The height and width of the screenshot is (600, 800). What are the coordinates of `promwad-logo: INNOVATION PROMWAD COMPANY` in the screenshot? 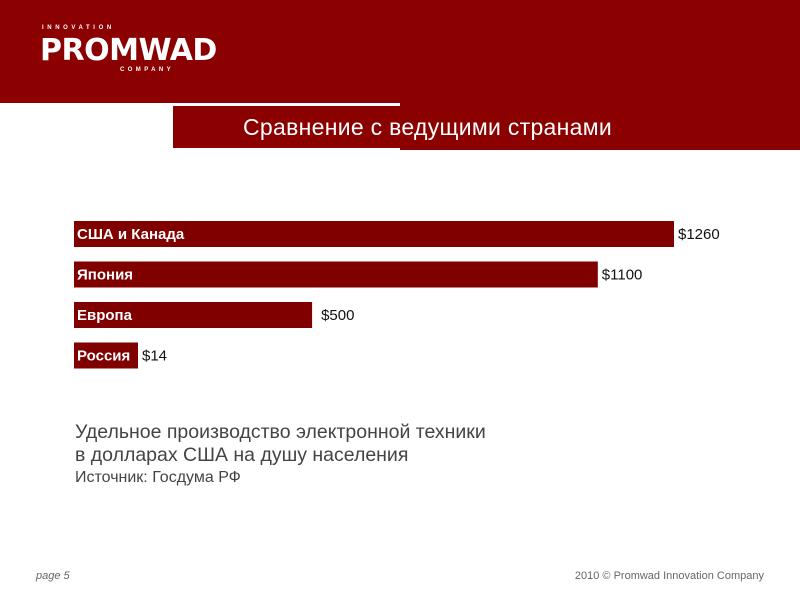 It's located at (128, 51).